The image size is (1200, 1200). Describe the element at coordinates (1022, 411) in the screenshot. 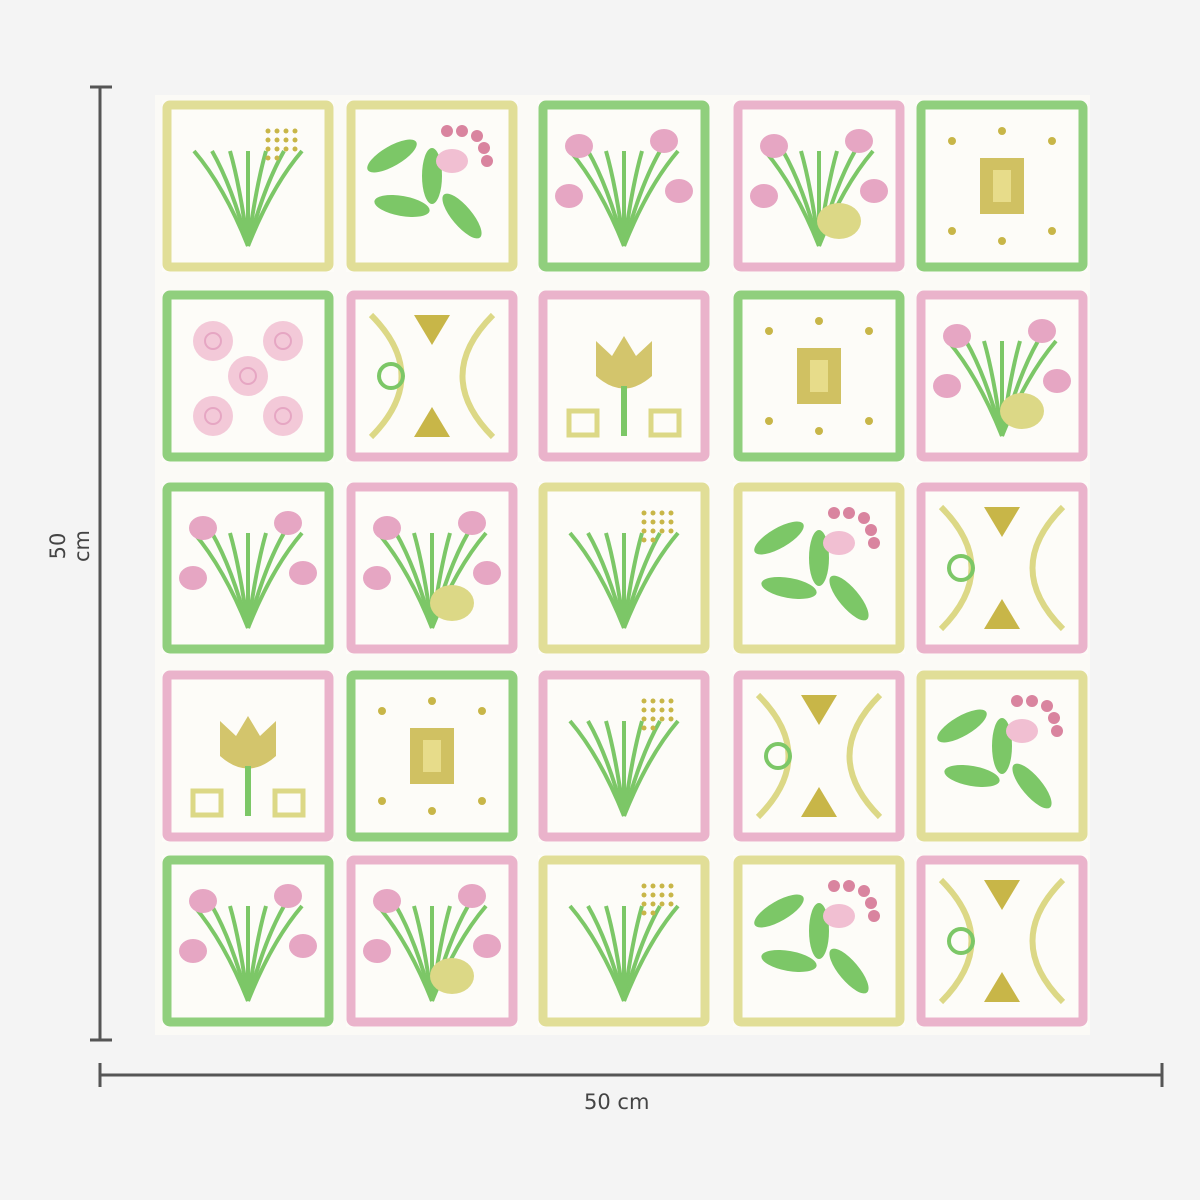

I see `yellow-flower` at that location.